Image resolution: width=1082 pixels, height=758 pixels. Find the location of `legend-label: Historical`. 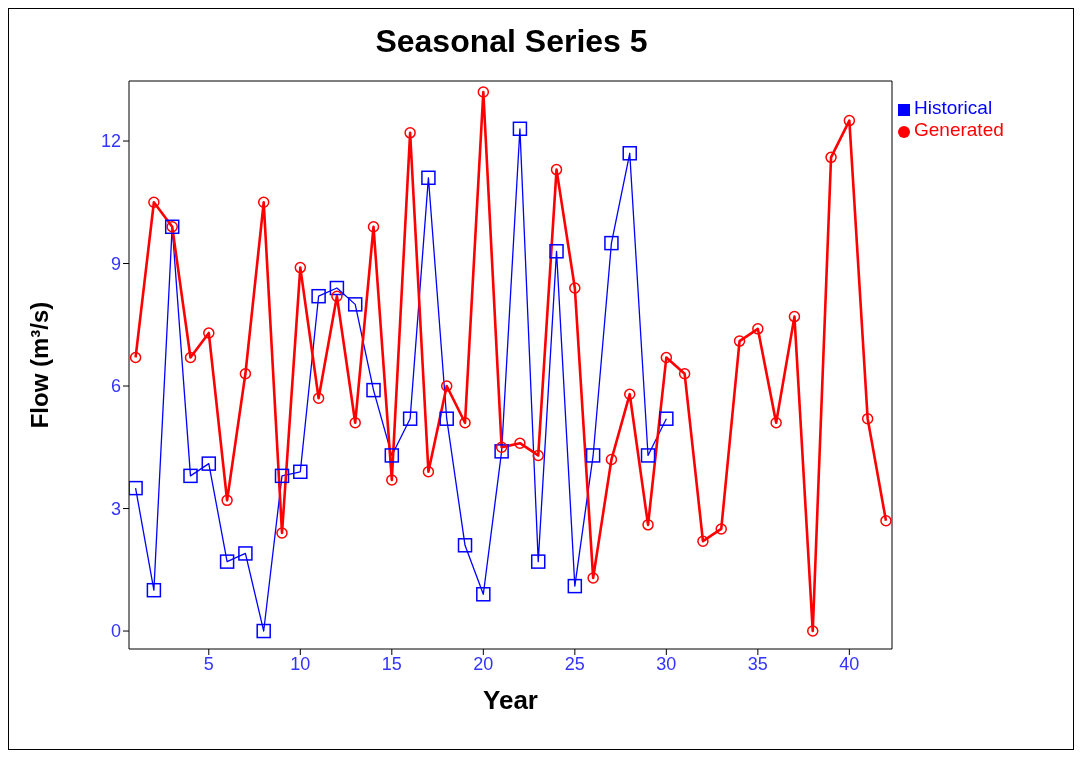

legend-label: Historical is located at coordinates (953, 107).